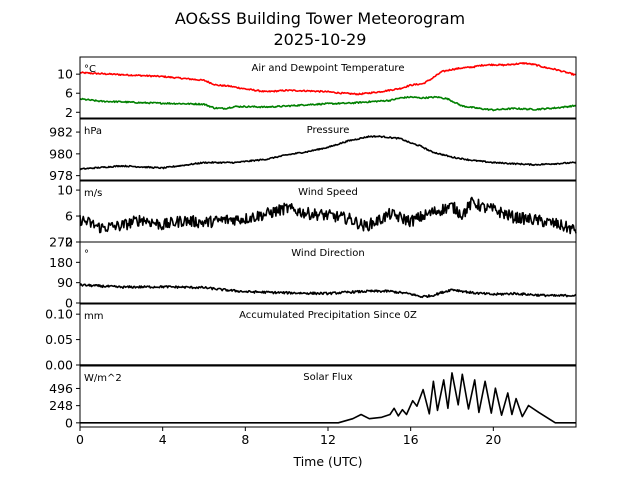 The image size is (640, 480). What do you see at coordinates (328, 377) in the screenshot?
I see `panel-title: Solar Flux` at bounding box center [328, 377].